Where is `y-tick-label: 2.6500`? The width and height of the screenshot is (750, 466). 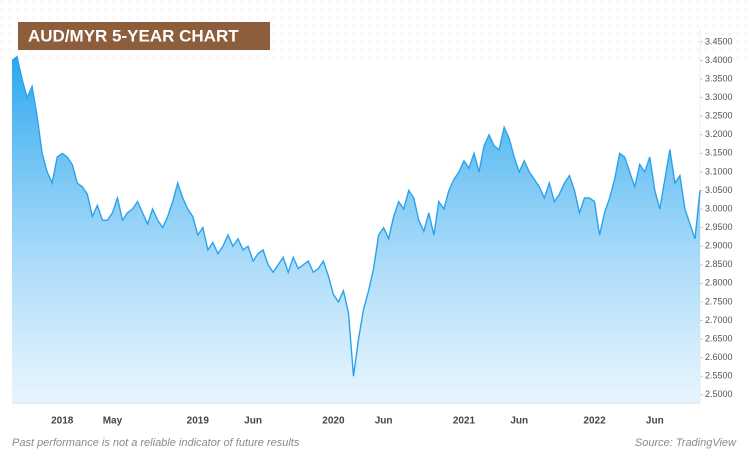 y-tick-label: 2.6500 is located at coordinates (719, 338).